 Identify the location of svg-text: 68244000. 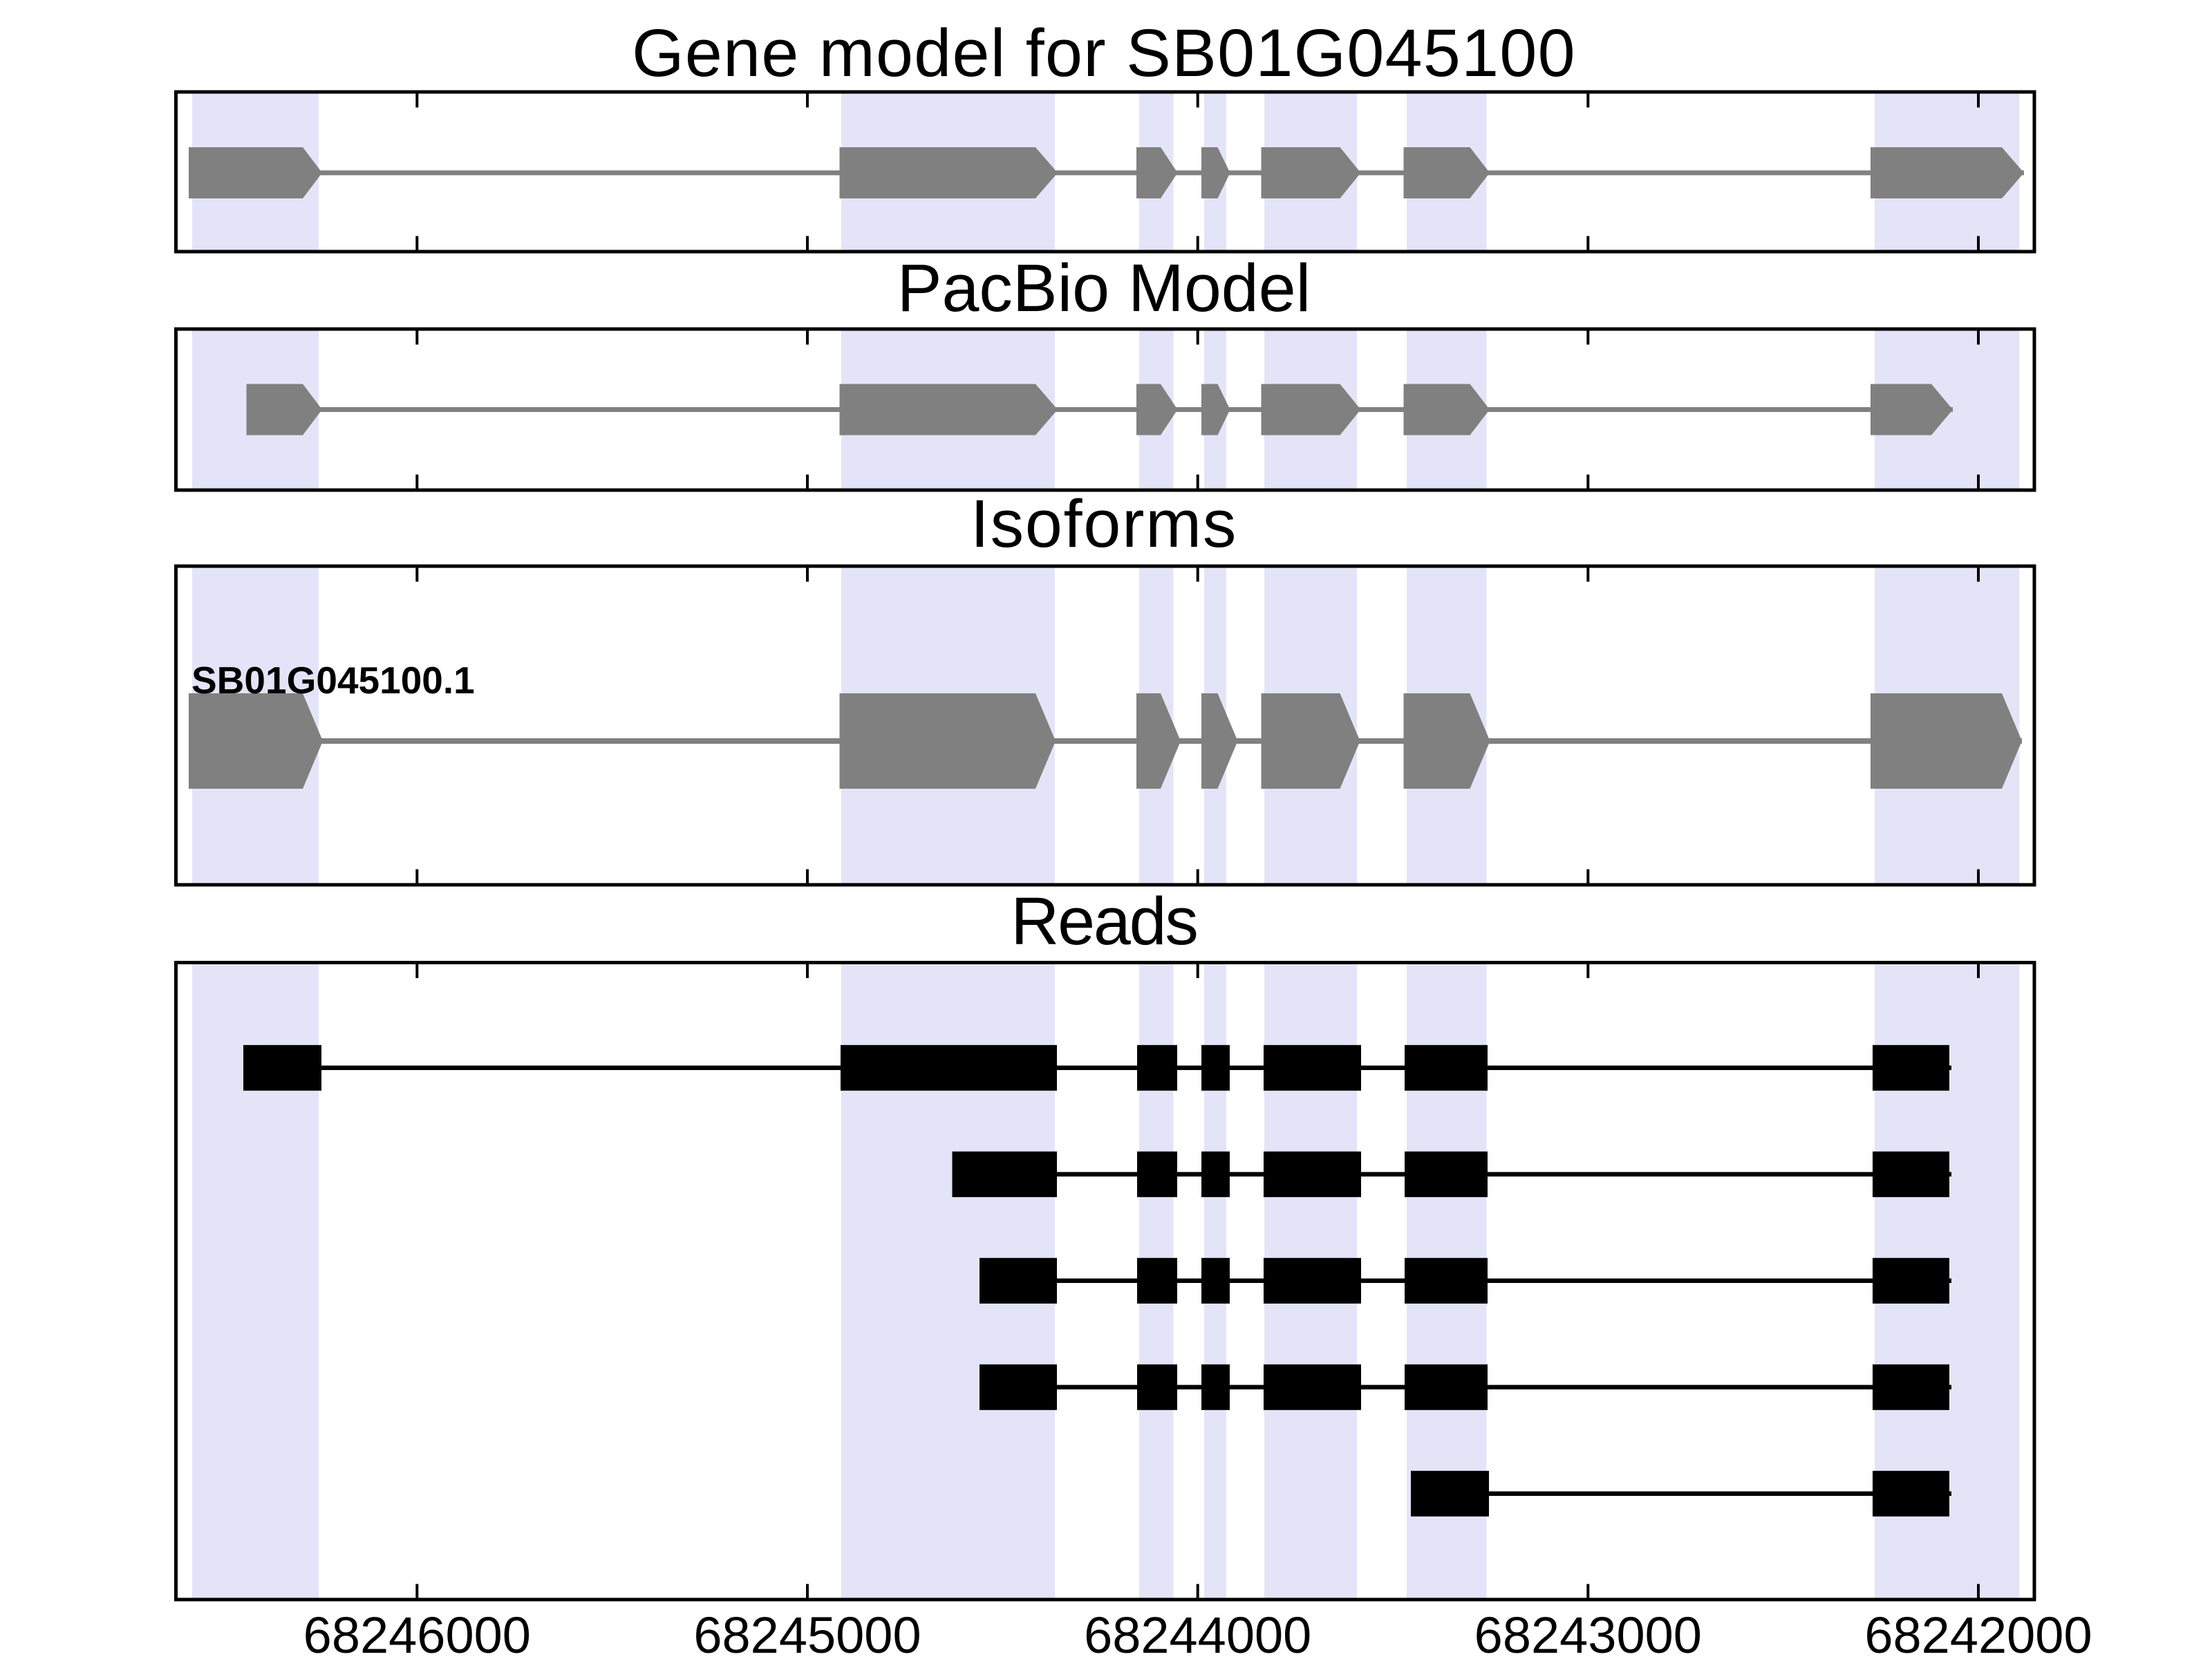
(1197, 1633).